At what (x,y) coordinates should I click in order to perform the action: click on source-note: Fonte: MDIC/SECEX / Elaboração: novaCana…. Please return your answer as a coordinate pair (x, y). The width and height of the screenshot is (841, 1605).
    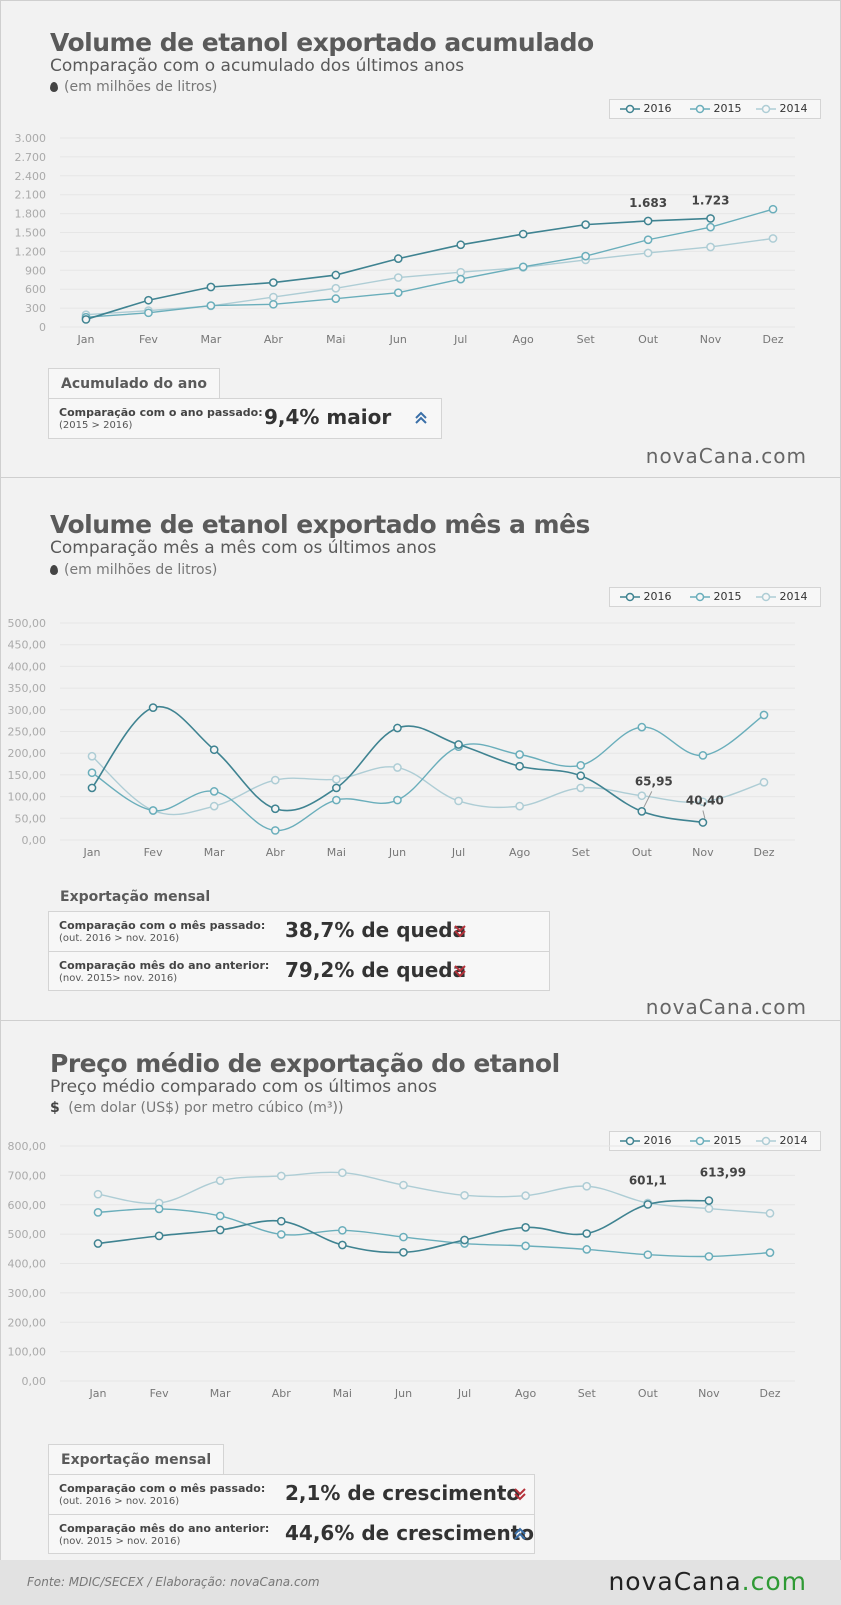
    Looking at the image, I should click on (173, 1582).